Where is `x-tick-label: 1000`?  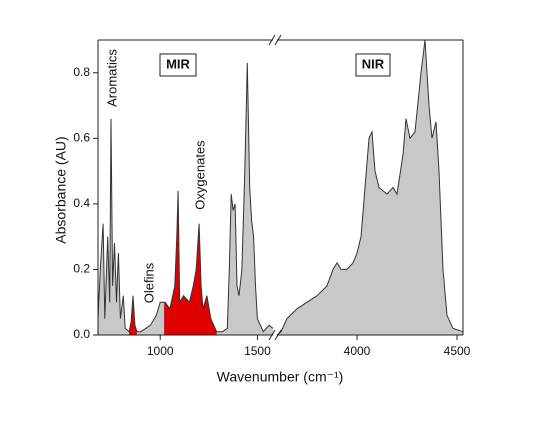
x-tick-label: 1000 is located at coordinates (160, 351).